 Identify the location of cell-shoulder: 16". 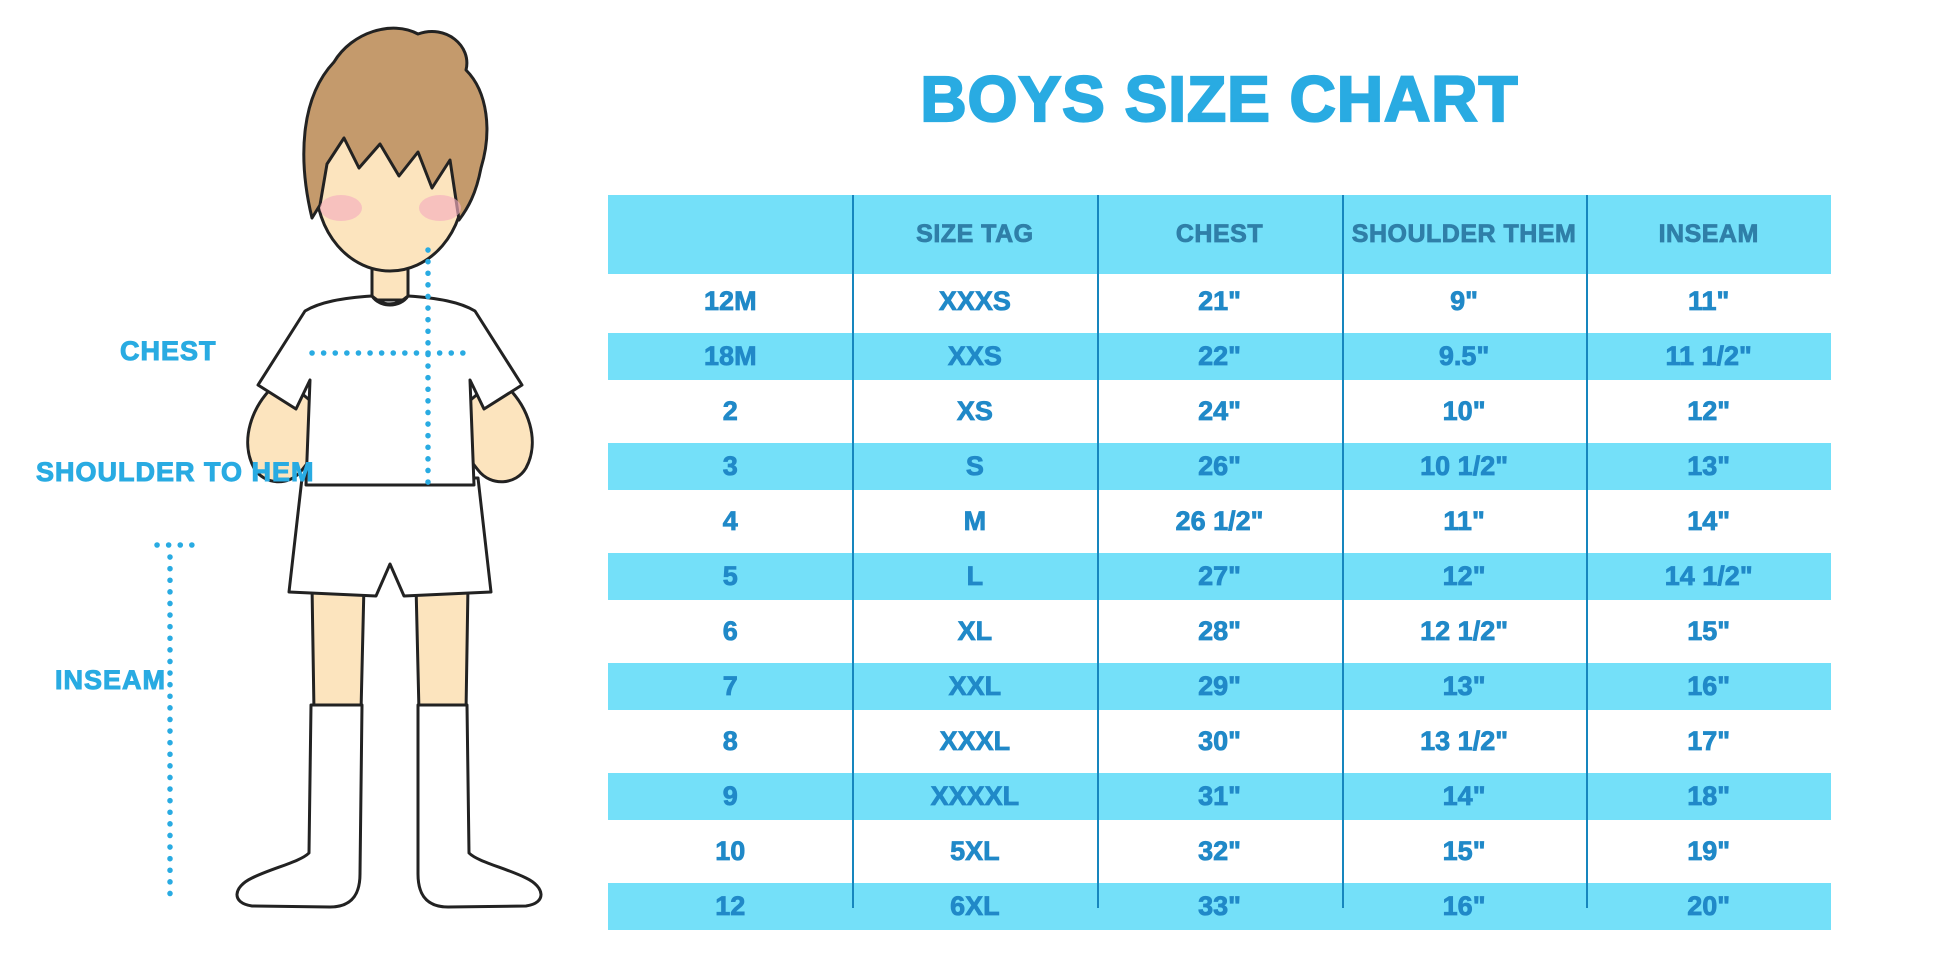
(1464, 906).